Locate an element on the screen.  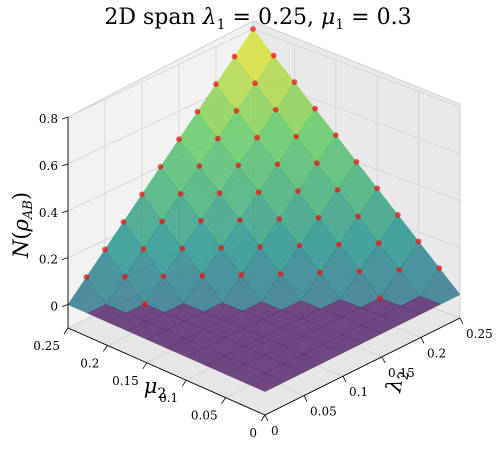
z-axis-label: N(ρAB) is located at coordinates (22, 225).